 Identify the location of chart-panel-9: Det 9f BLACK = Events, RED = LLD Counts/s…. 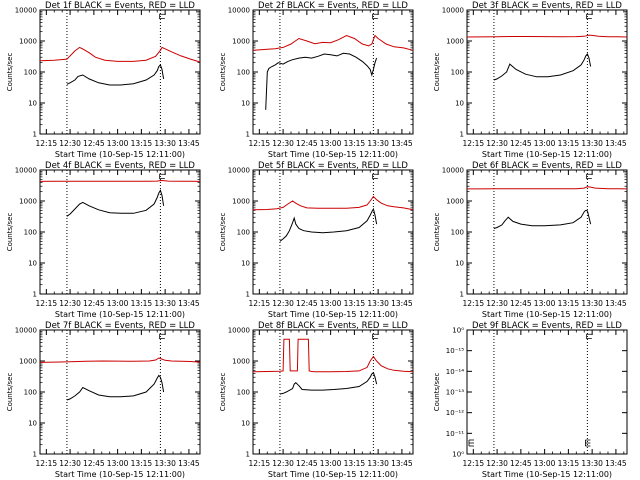
(530, 400).